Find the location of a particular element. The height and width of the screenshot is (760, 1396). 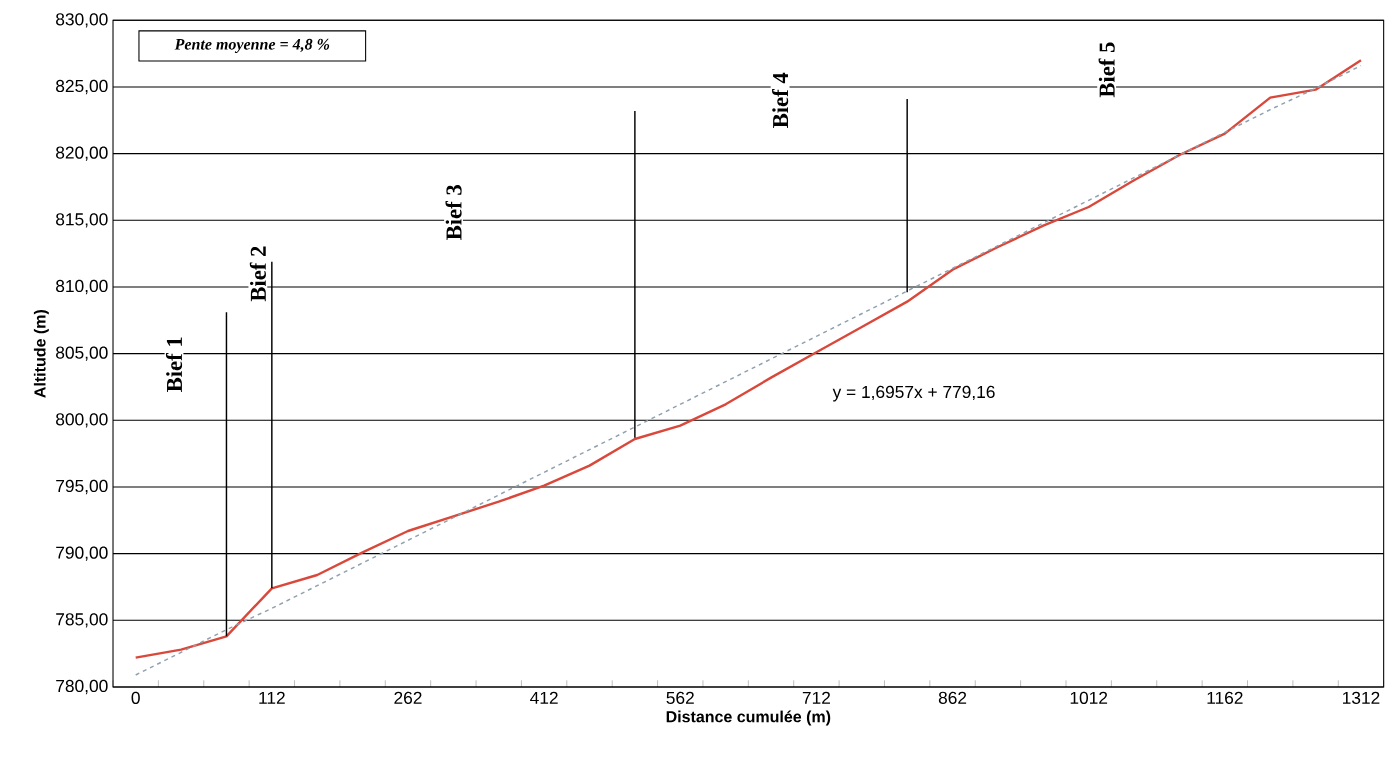

y-tick-label: 805,00 is located at coordinates (82, 353).